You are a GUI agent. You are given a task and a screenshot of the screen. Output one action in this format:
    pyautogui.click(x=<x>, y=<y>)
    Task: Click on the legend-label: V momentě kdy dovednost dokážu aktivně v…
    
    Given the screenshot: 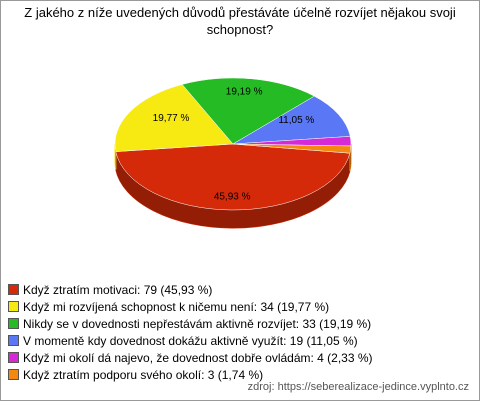 What is the action you would take?
    pyautogui.click(x=190, y=341)
    